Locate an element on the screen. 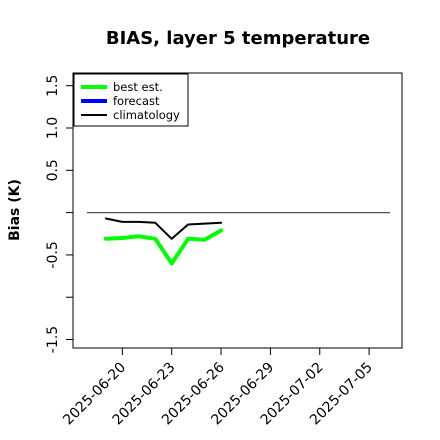 This screenshot has height=440, width=440. y-tick-label: 1.5 is located at coordinates (53, 86).